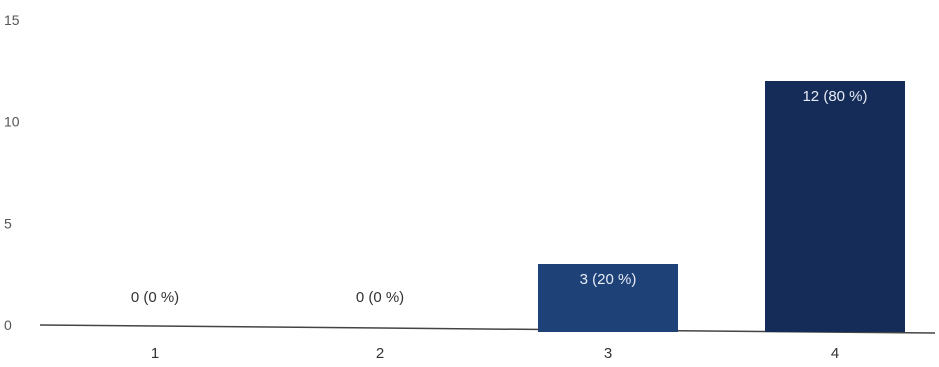 The height and width of the screenshot is (367, 939). What do you see at coordinates (608, 279) in the screenshot?
I see `data-label: 3 (20 %)` at bounding box center [608, 279].